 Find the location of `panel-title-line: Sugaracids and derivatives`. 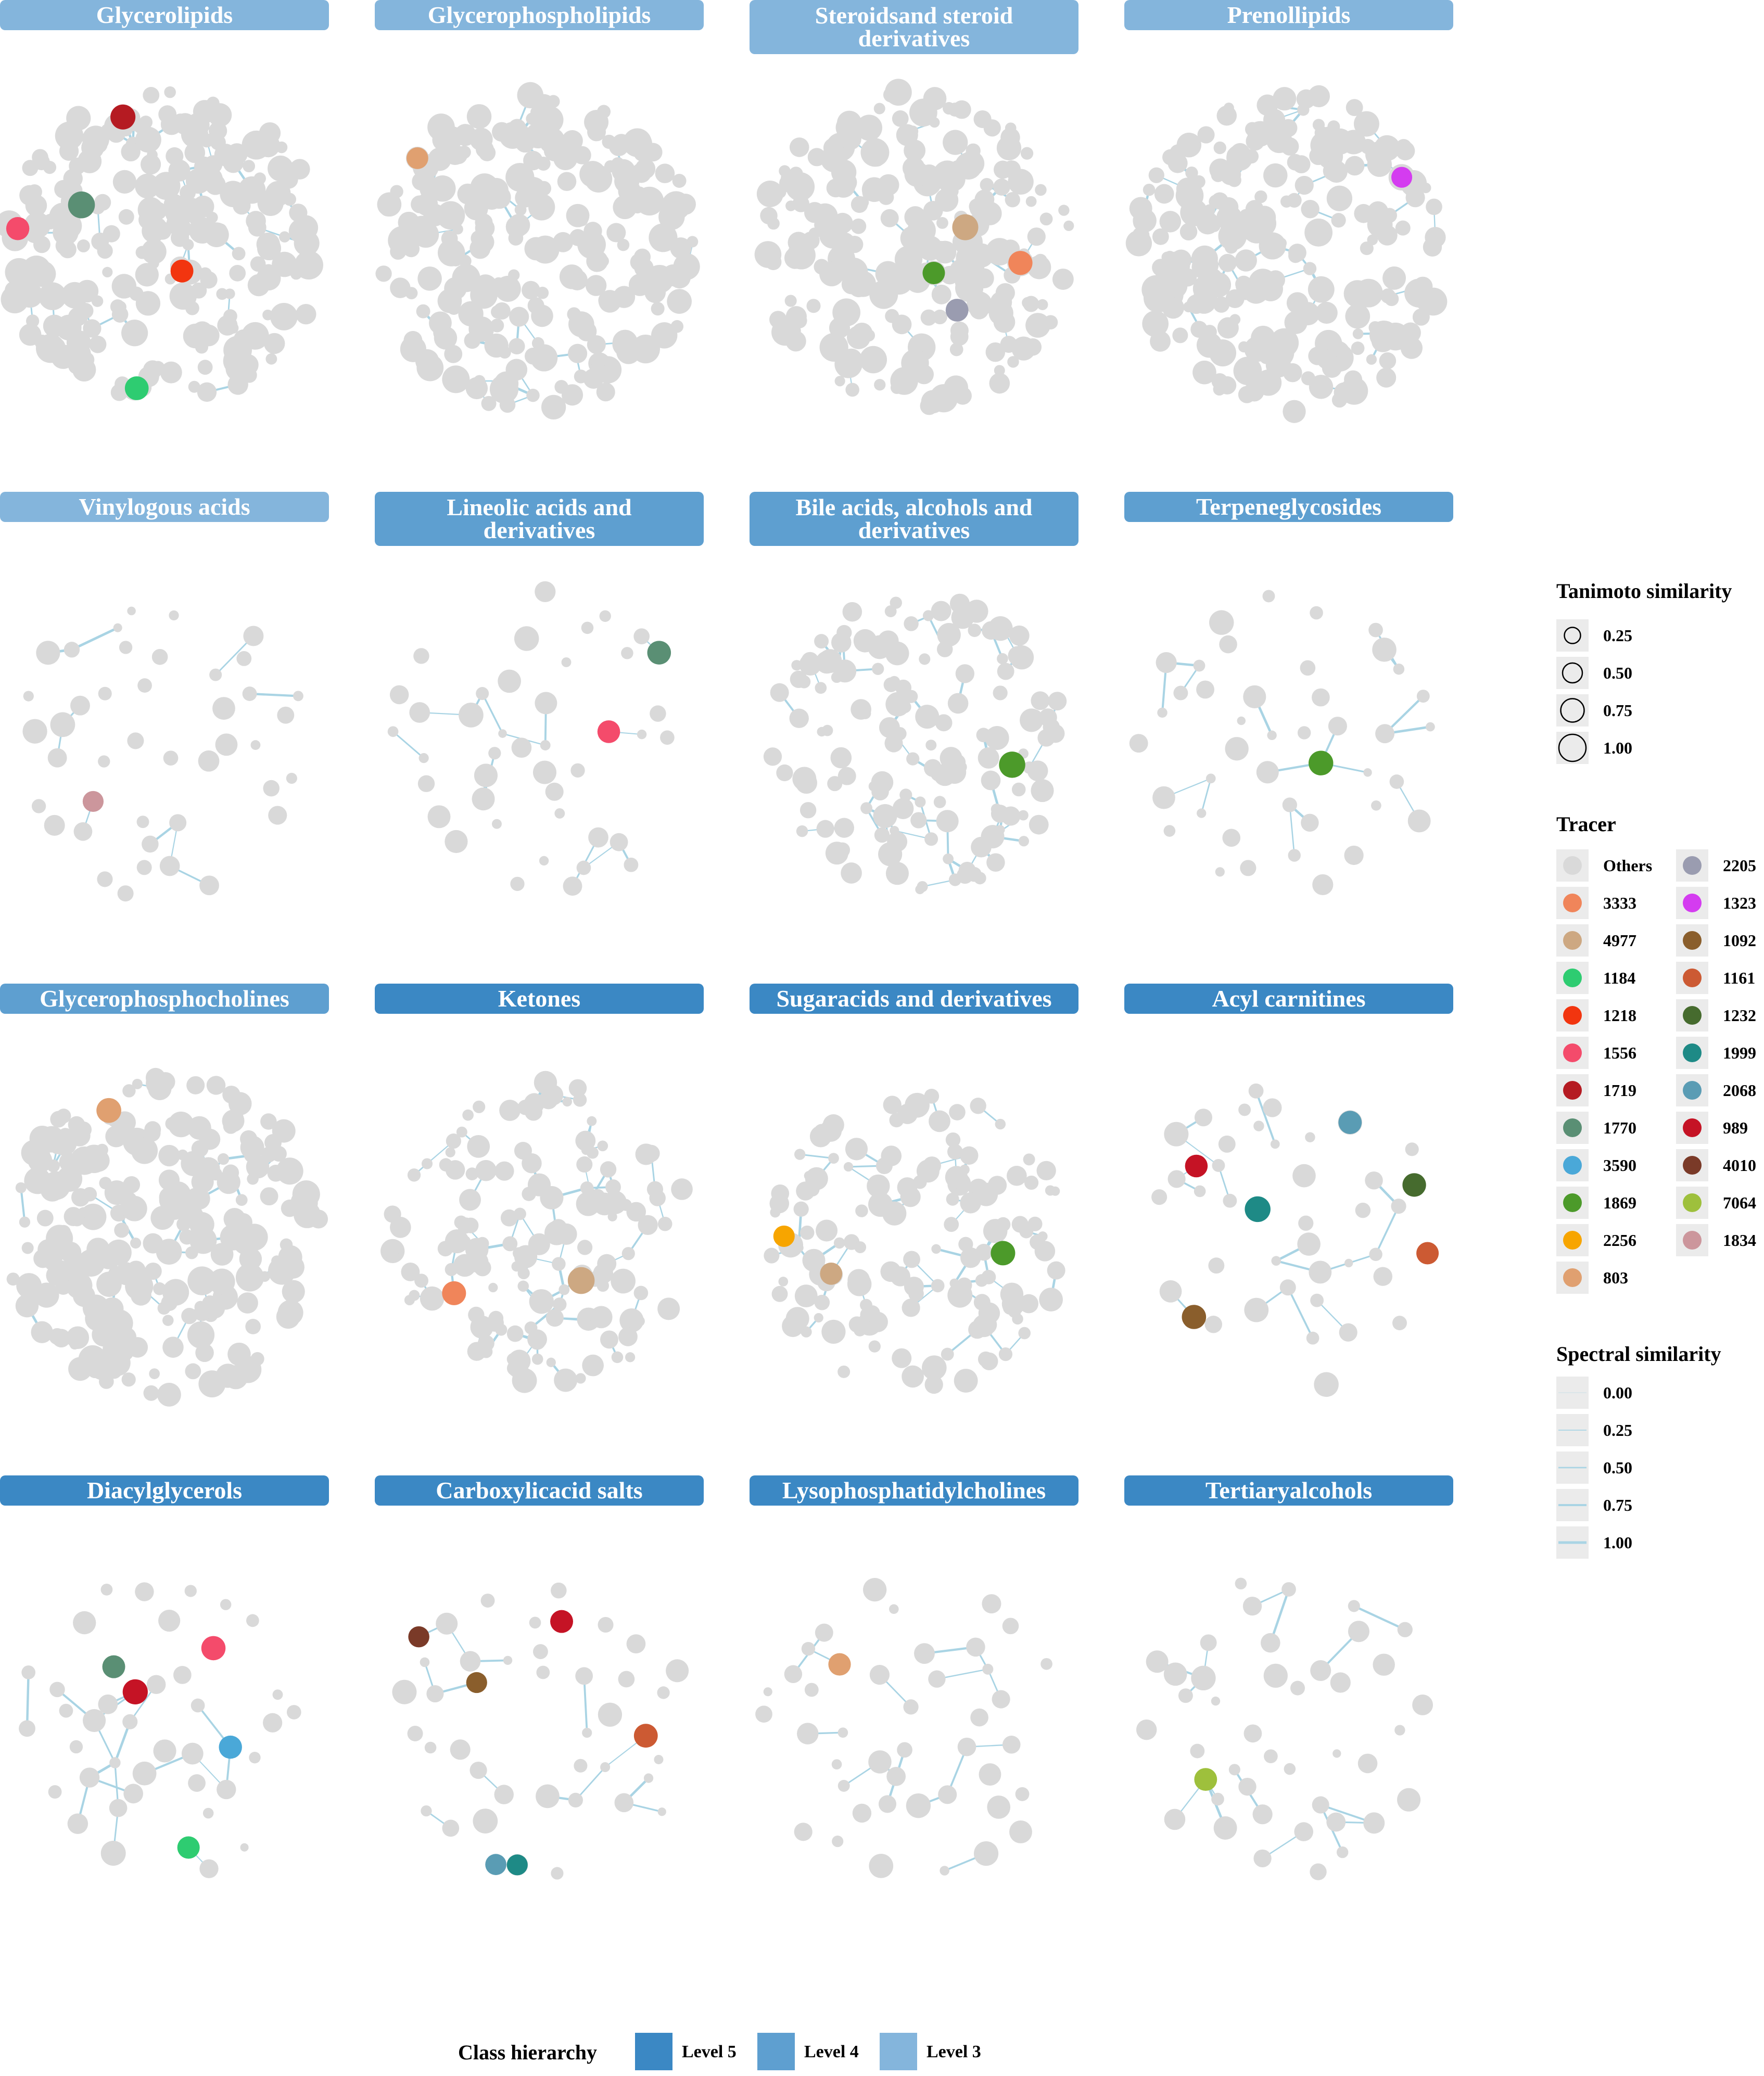

panel-title-line: Sugaracids and derivatives is located at coordinates (914, 999).